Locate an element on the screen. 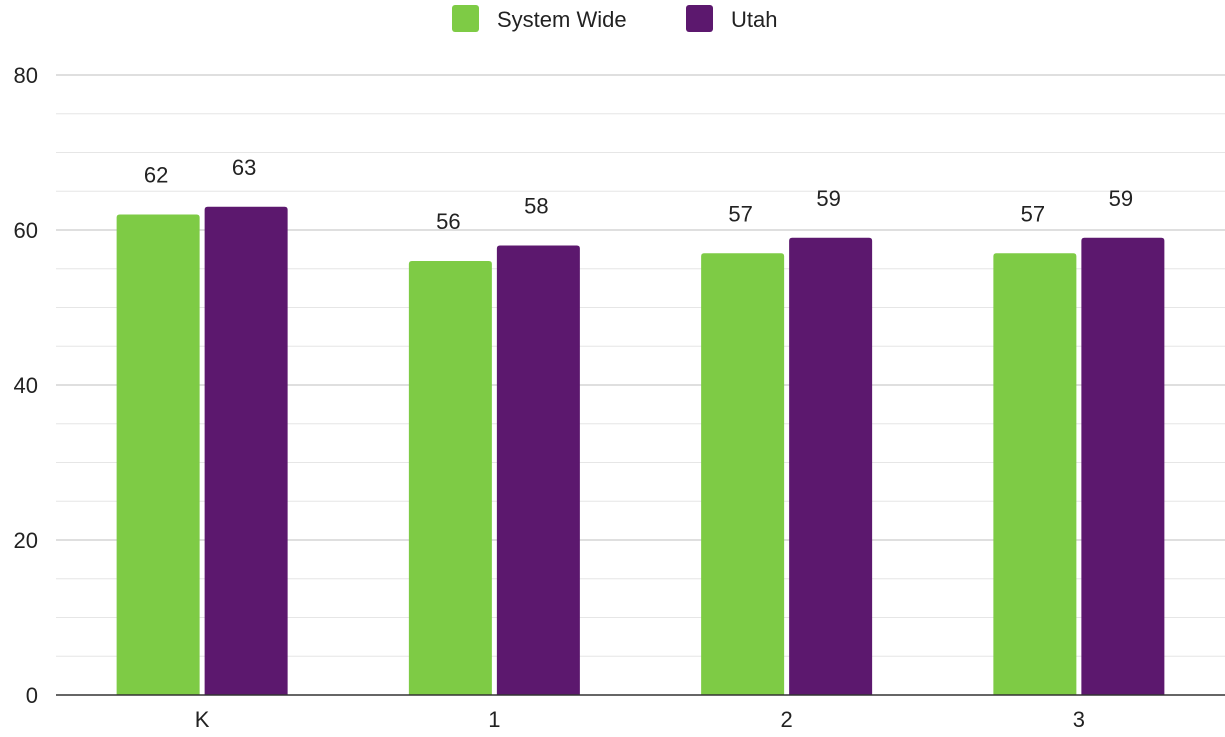 The image size is (1225, 737). legend-swatch-system-wide is located at coordinates (465, 18).